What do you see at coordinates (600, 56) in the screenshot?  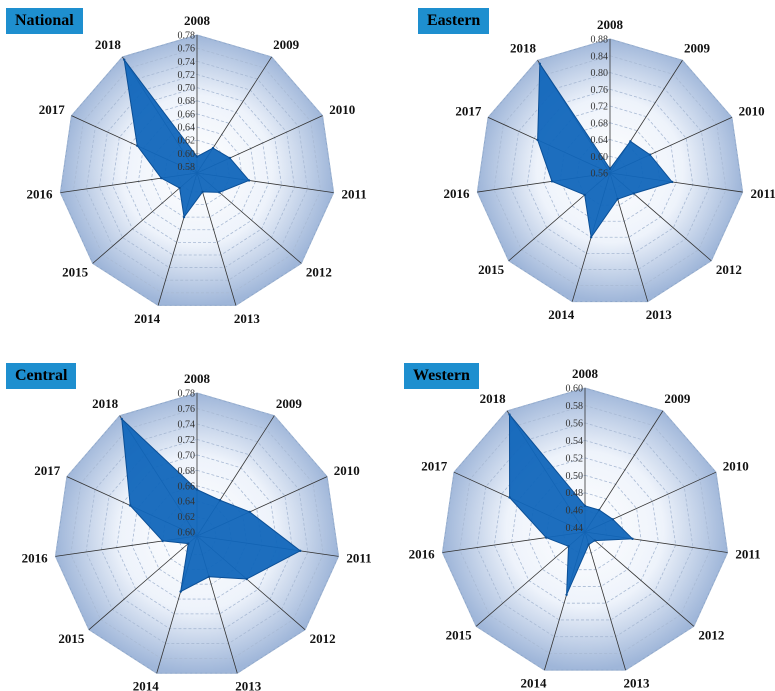 I see `r-tick-label: 0.84` at bounding box center [600, 56].